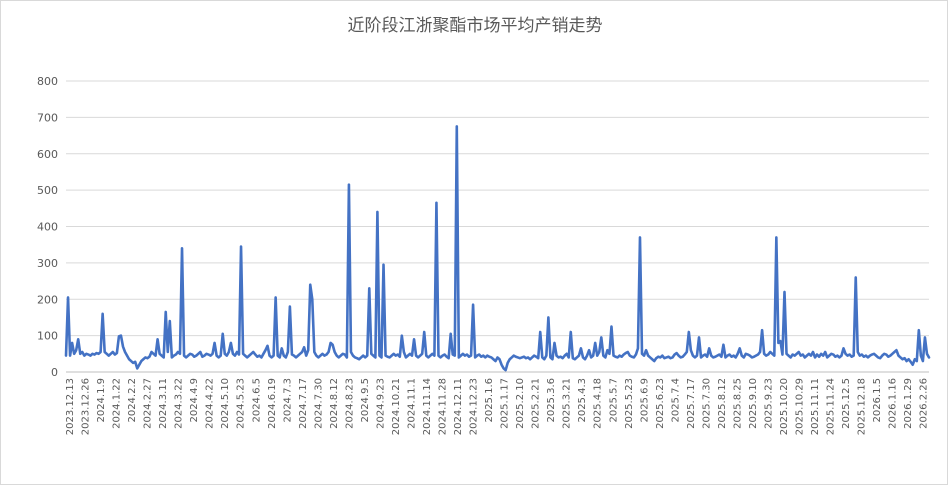 Image resolution: width=948 pixels, height=486 pixels. I want to click on x-tick-label: 2024.3.22, so click(179, 403).